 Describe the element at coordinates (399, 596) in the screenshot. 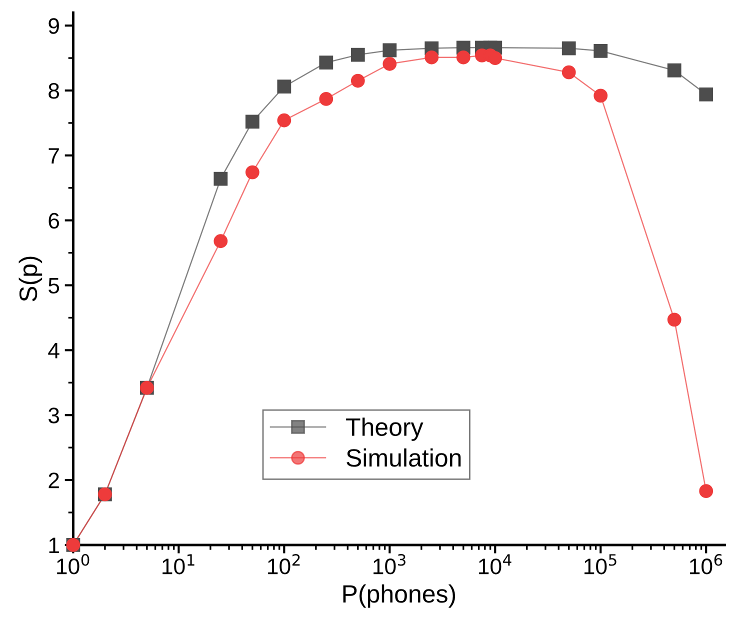

I see `x-axis-title: P(phones)` at that location.